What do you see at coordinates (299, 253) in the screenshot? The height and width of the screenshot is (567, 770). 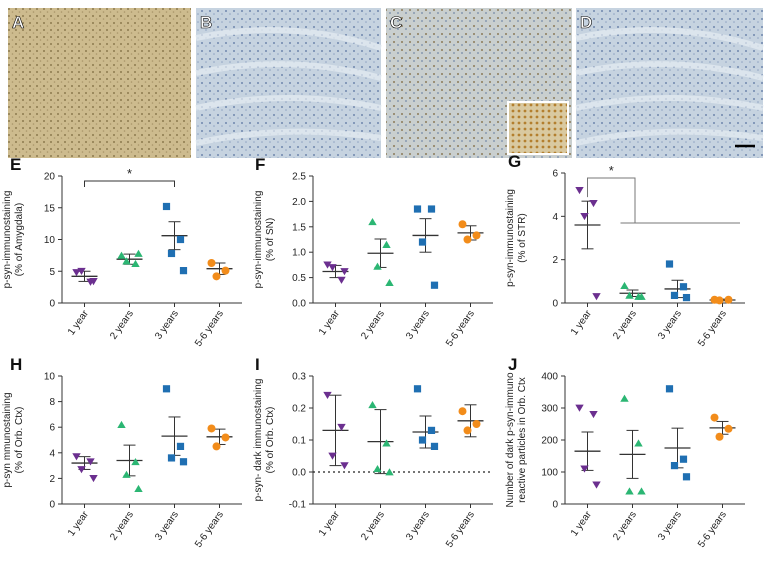 I see `y-tick-label: 1.0` at bounding box center [299, 253].